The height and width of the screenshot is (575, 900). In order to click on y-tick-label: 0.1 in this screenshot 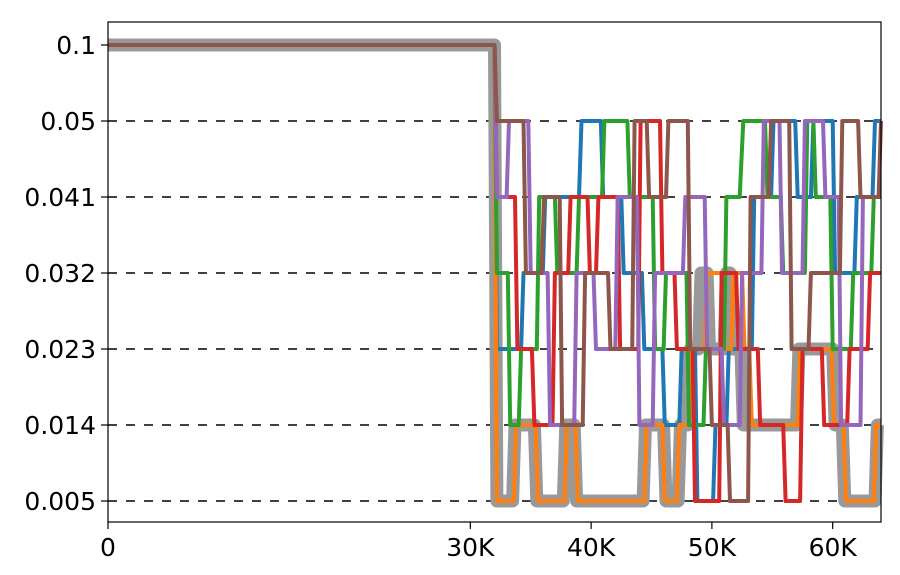, I will do `click(76, 45)`.